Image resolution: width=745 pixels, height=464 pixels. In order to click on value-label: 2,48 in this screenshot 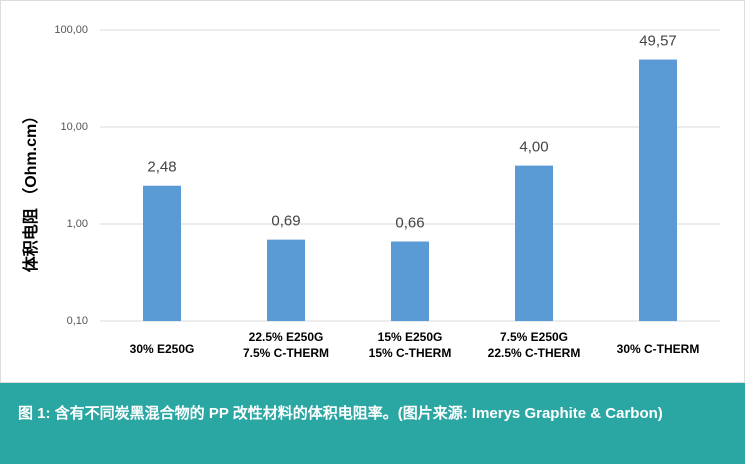, I will do `click(161, 167)`.